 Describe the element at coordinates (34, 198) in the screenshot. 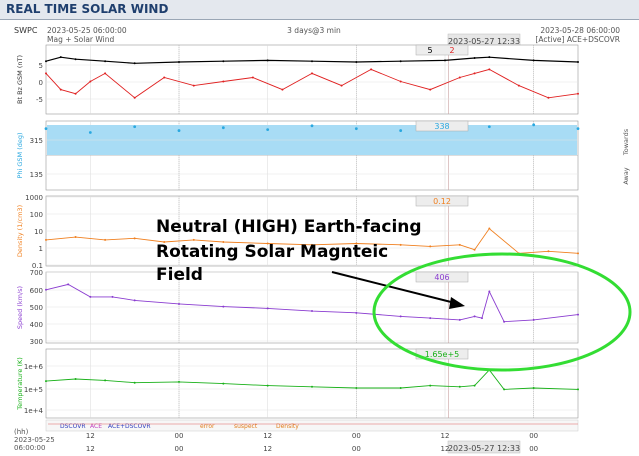

I see `panel-density-ytick-label: 1000` at that location.